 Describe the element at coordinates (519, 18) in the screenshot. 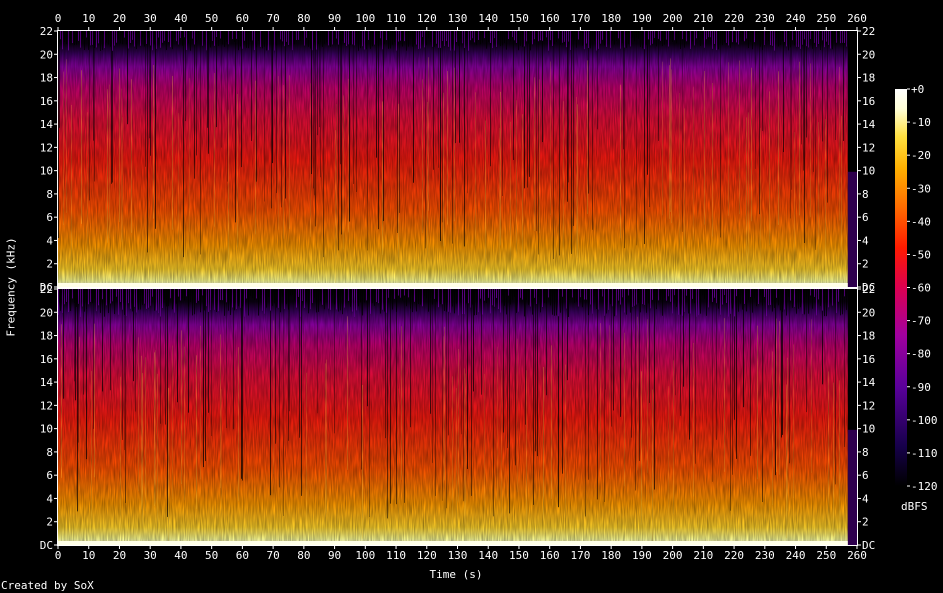

I see `x-tick-label: 150` at that location.